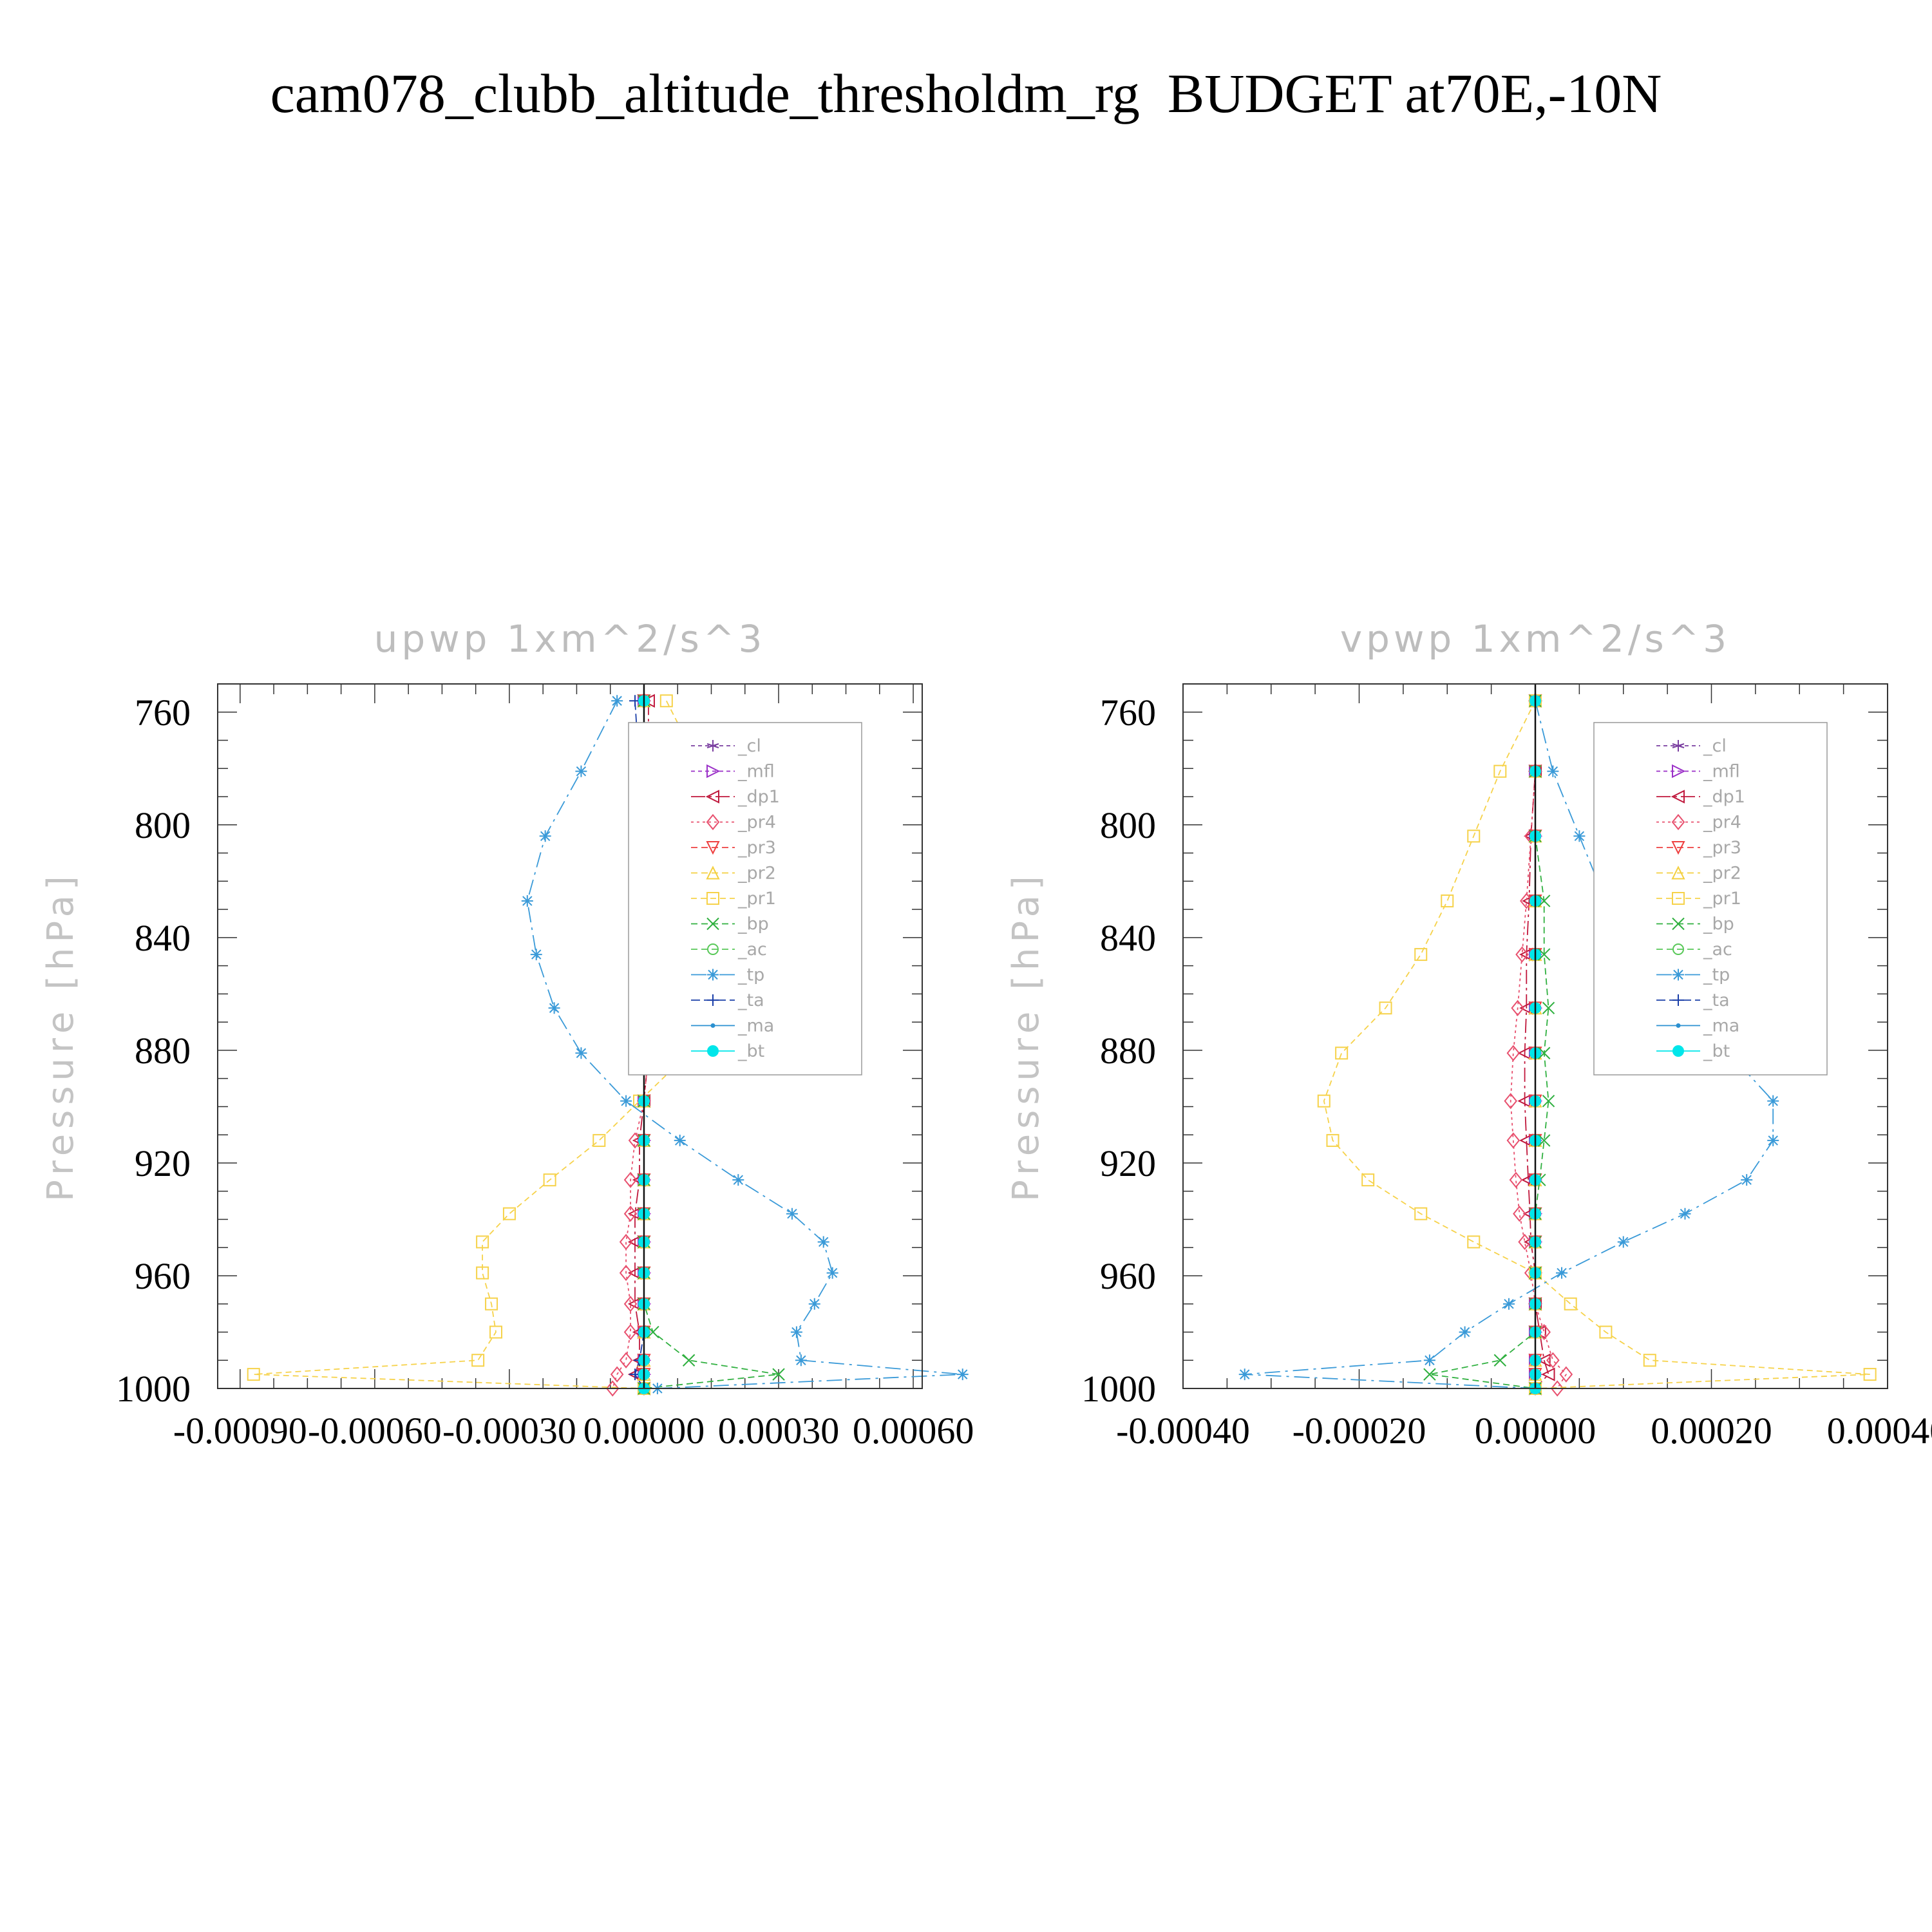 The width and height of the screenshot is (1932, 1932). I want to click on panel-title: vpwp 1xm^2/s^3, so click(1535, 639).